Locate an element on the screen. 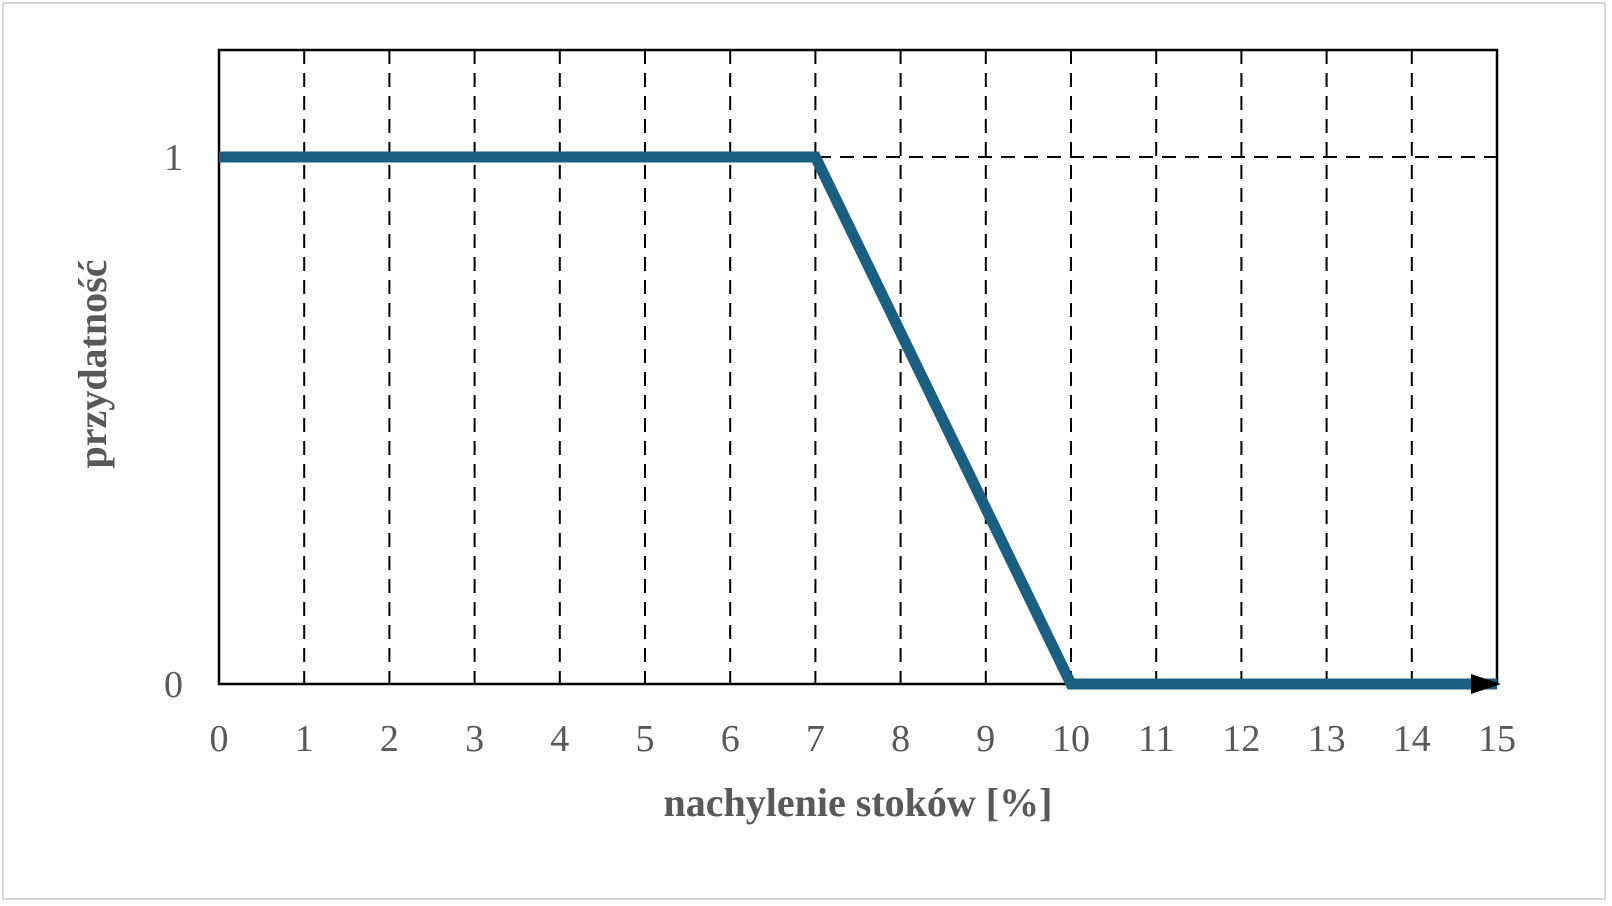 Image resolution: width=1612 pixels, height=906 pixels. x-tick-label-0: 0 is located at coordinates (219, 739).